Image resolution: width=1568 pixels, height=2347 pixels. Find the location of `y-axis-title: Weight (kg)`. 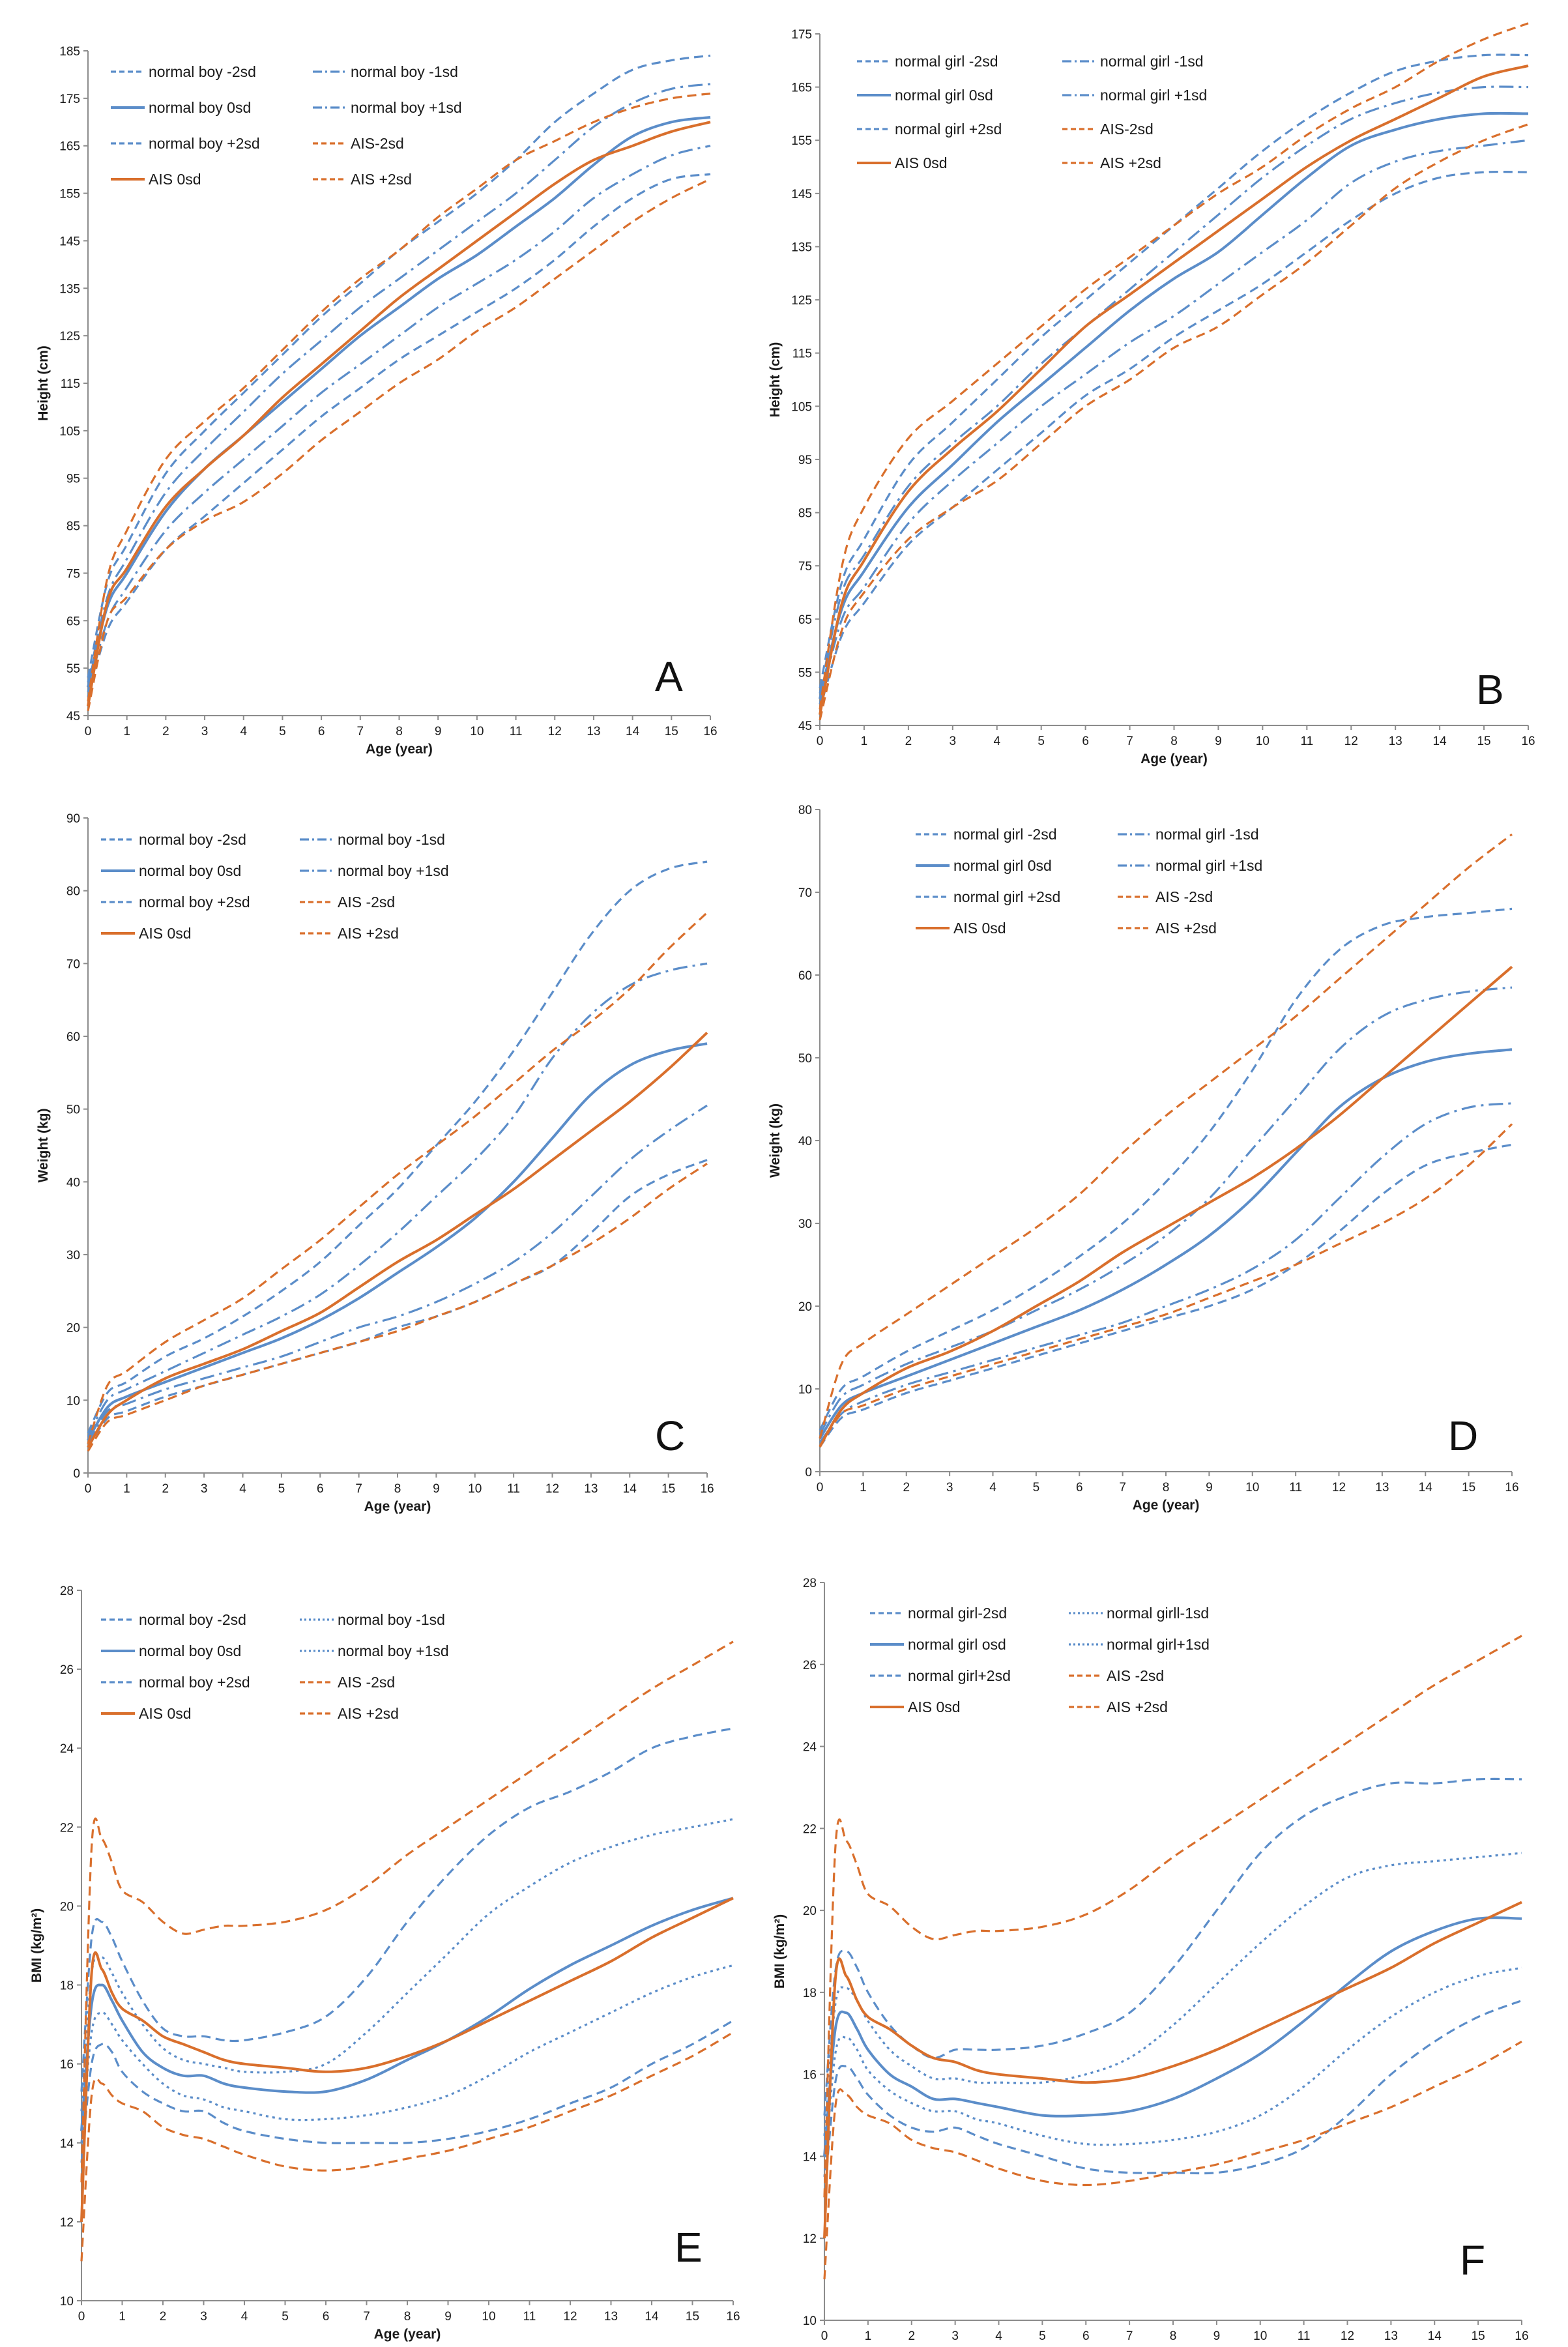

y-axis-title: Weight (kg) is located at coordinates (775, 1140).